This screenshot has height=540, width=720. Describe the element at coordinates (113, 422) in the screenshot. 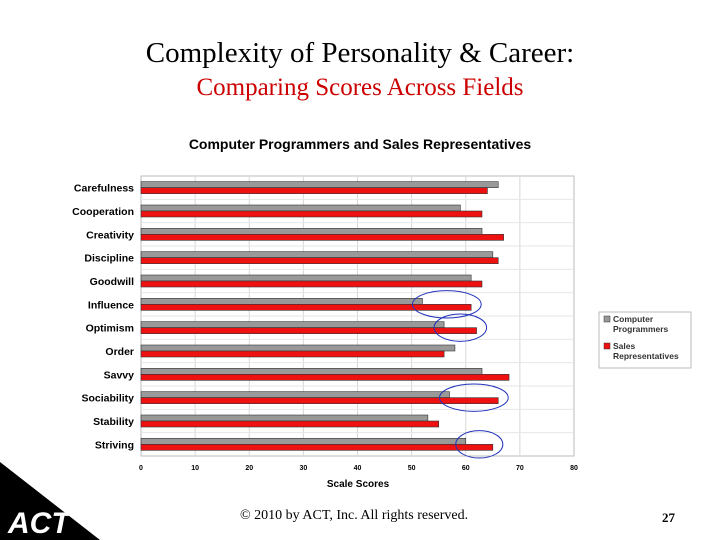

I see `category-label: Stability` at that location.